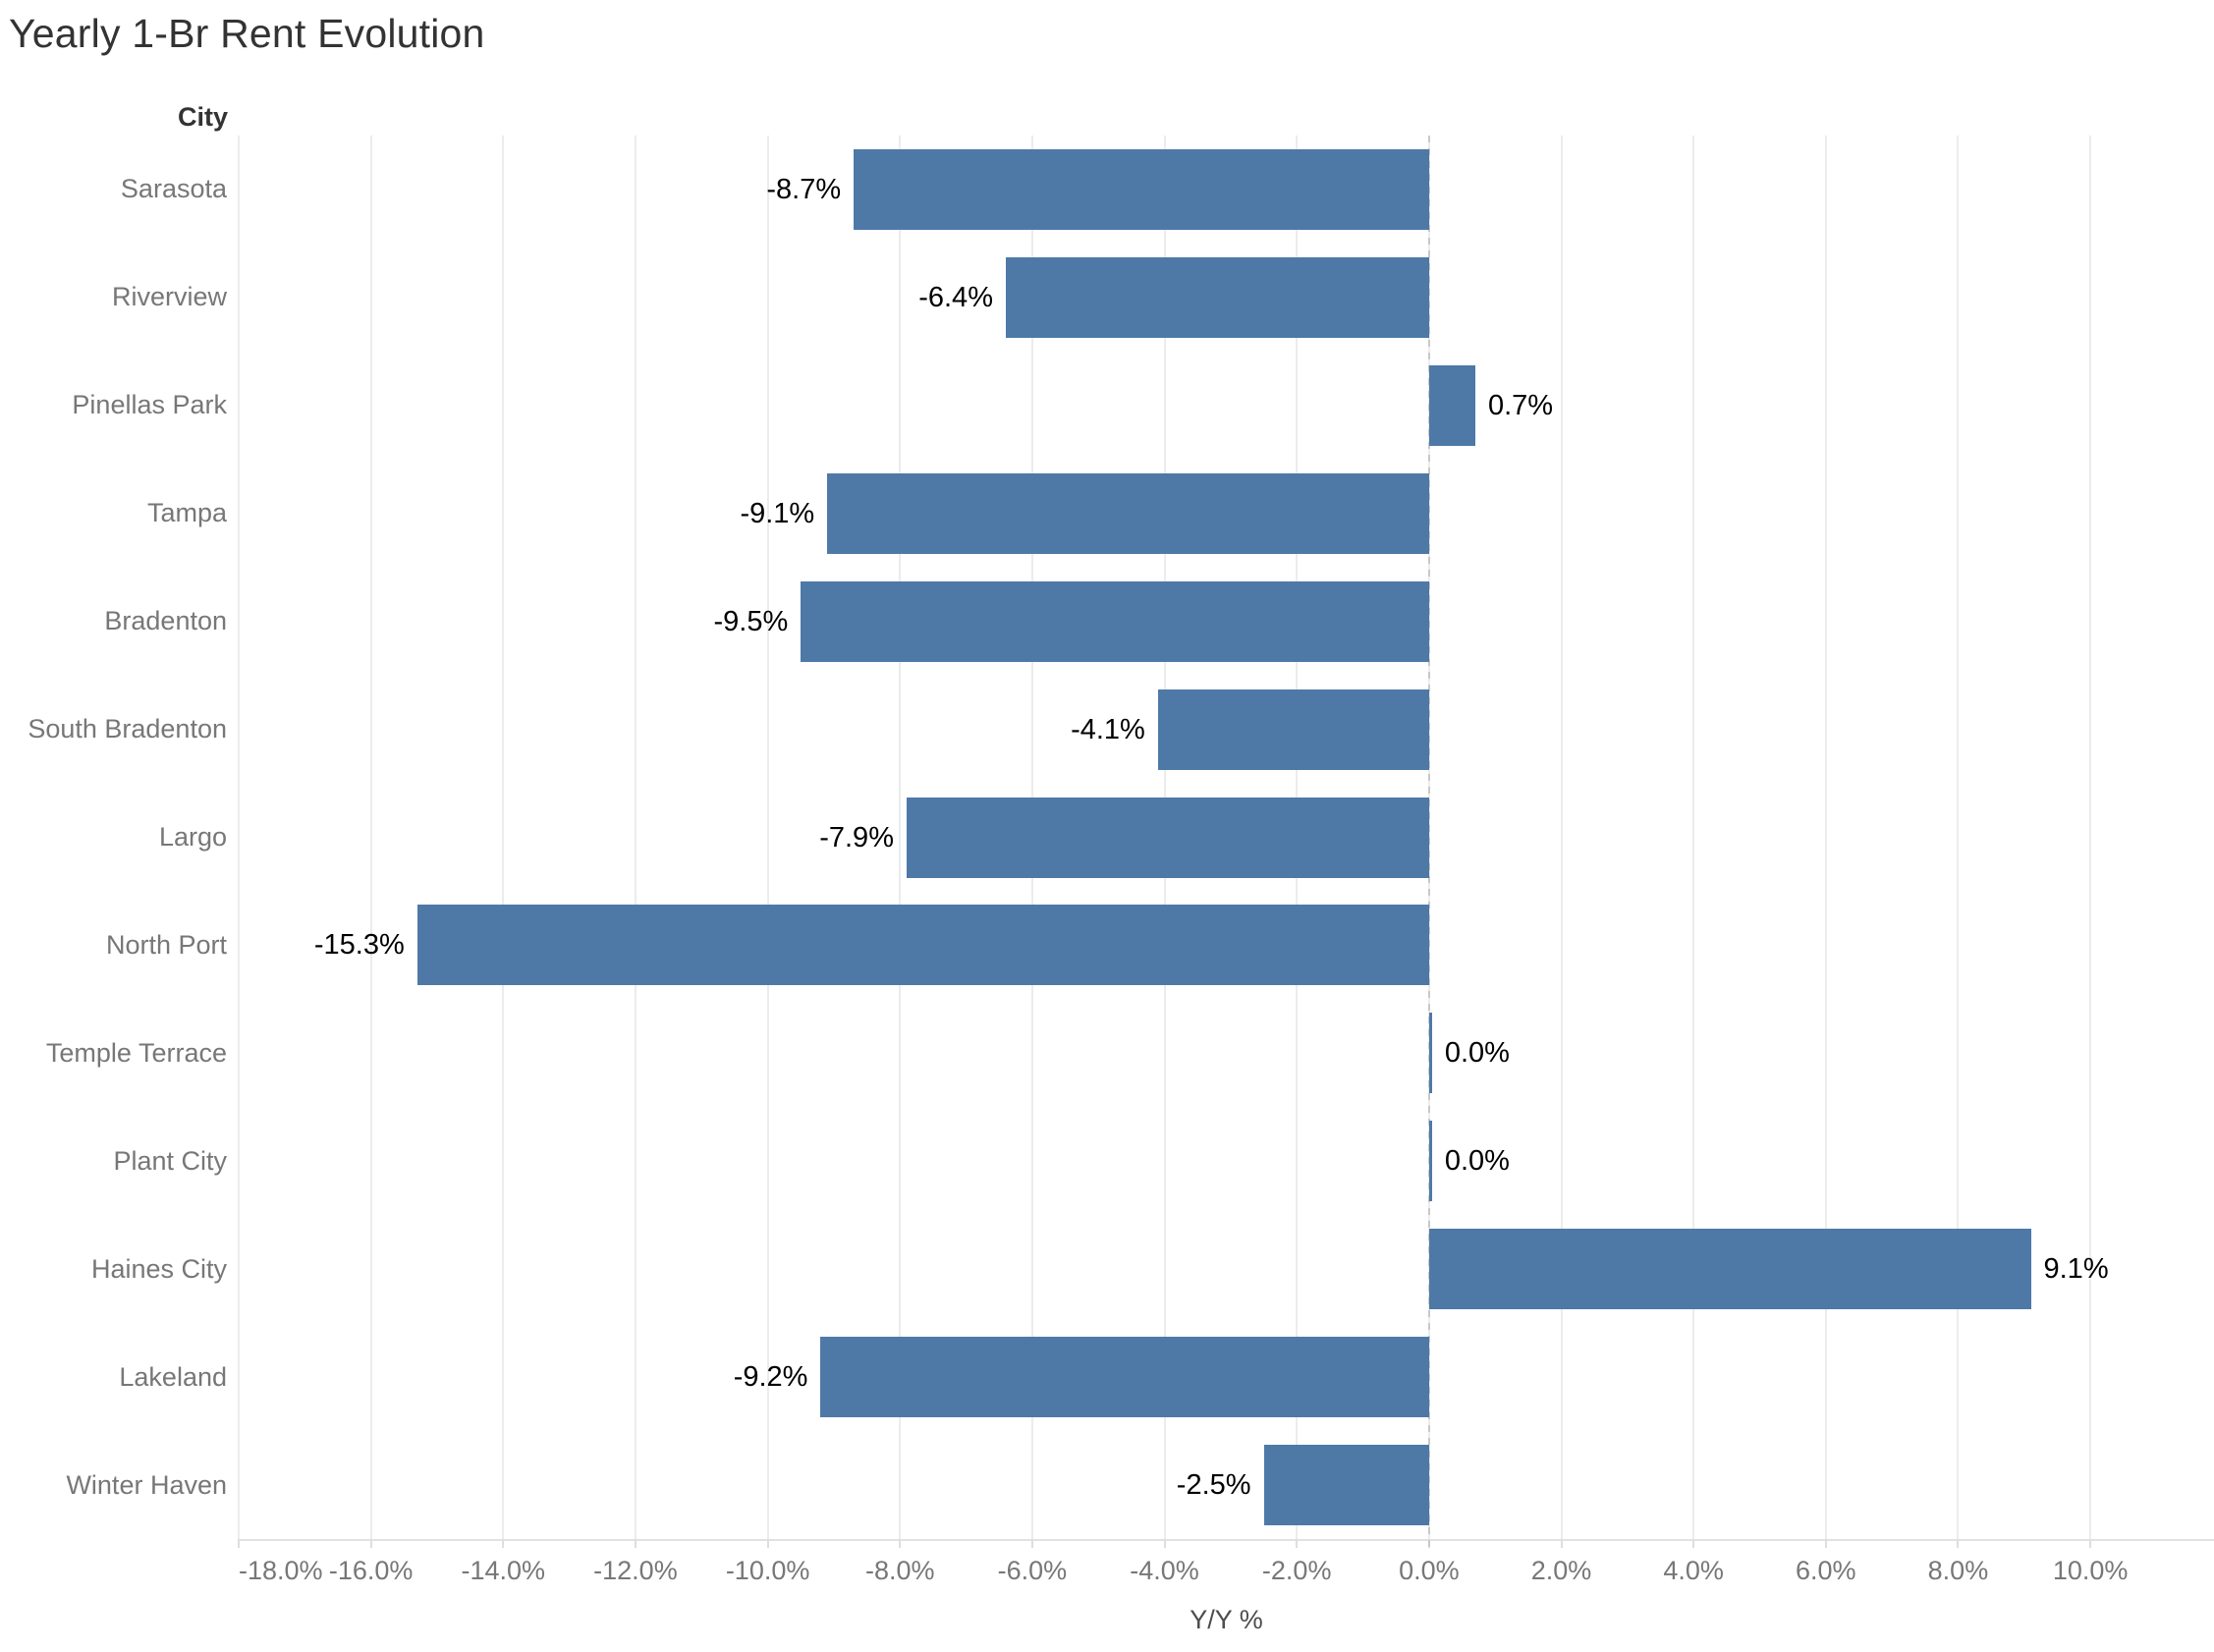  Describe the element at coordinates (1451, 405) in the screenshot. I see `bar-pinellas-park` at that location.